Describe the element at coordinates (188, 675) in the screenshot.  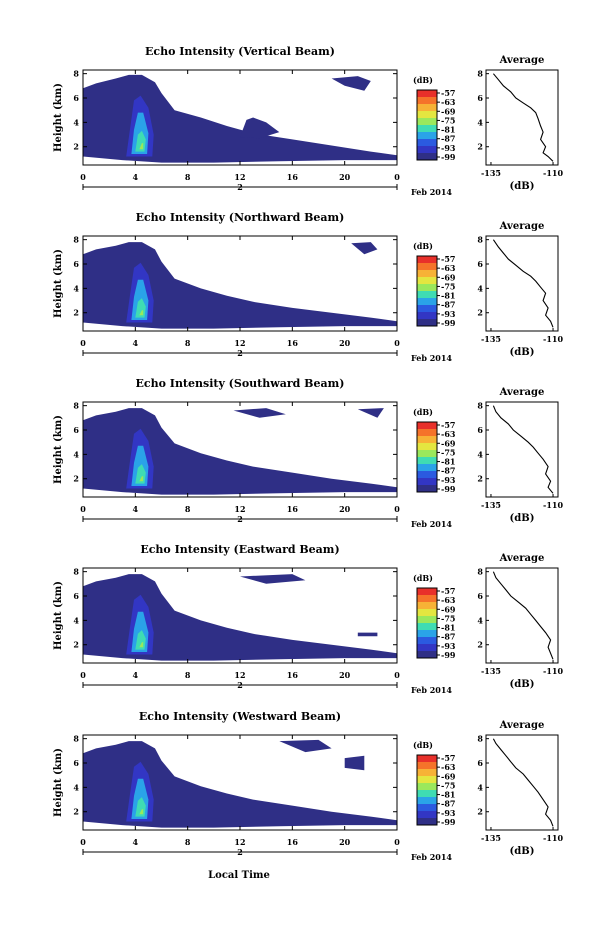
I see `x-tick-label: 8` at that location.